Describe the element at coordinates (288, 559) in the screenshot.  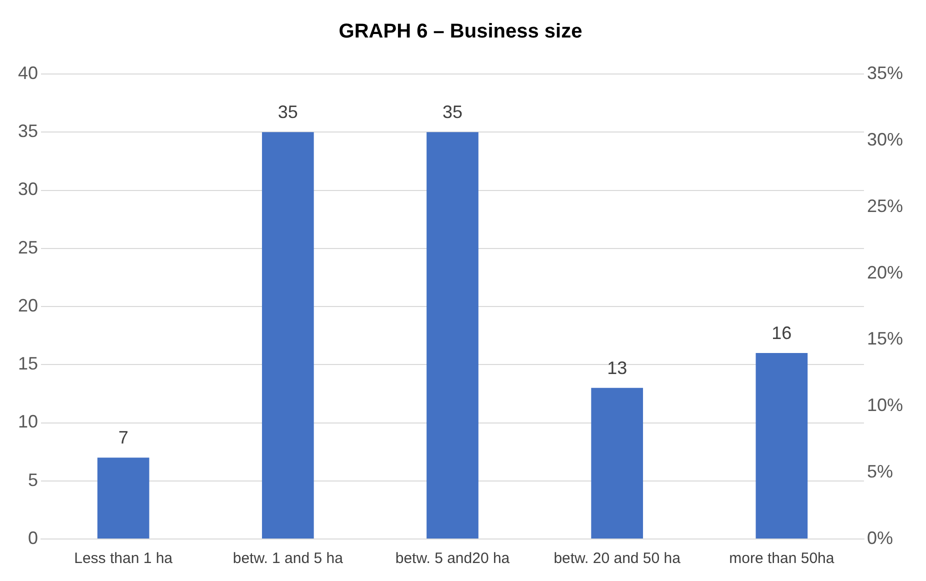
I see `x-tick-label: betw. 1 and 5 ha` at that location.